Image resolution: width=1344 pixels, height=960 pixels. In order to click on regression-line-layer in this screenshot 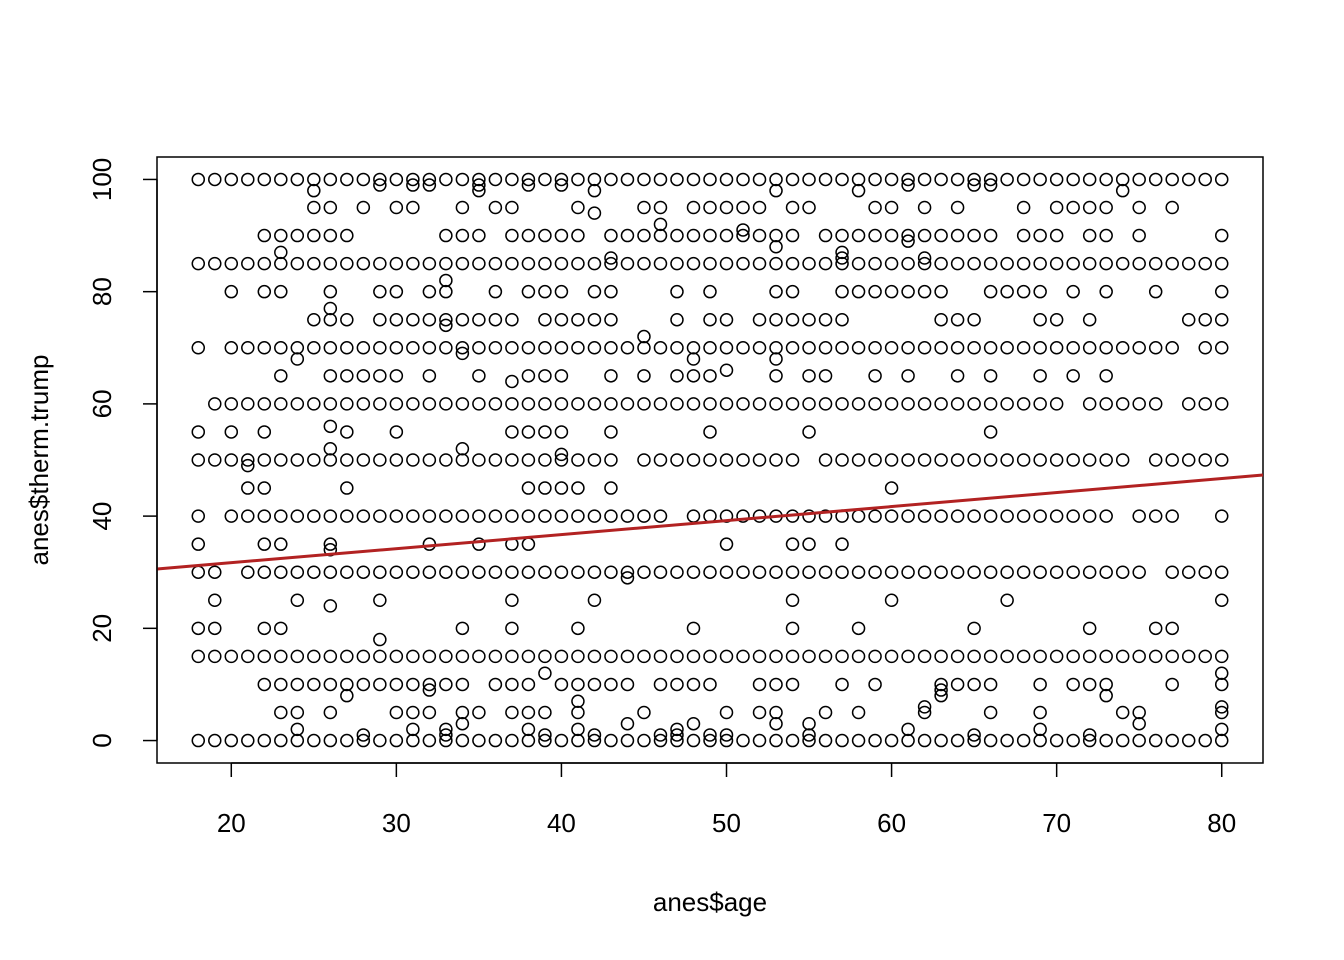, I will do `click(710, 522)`.